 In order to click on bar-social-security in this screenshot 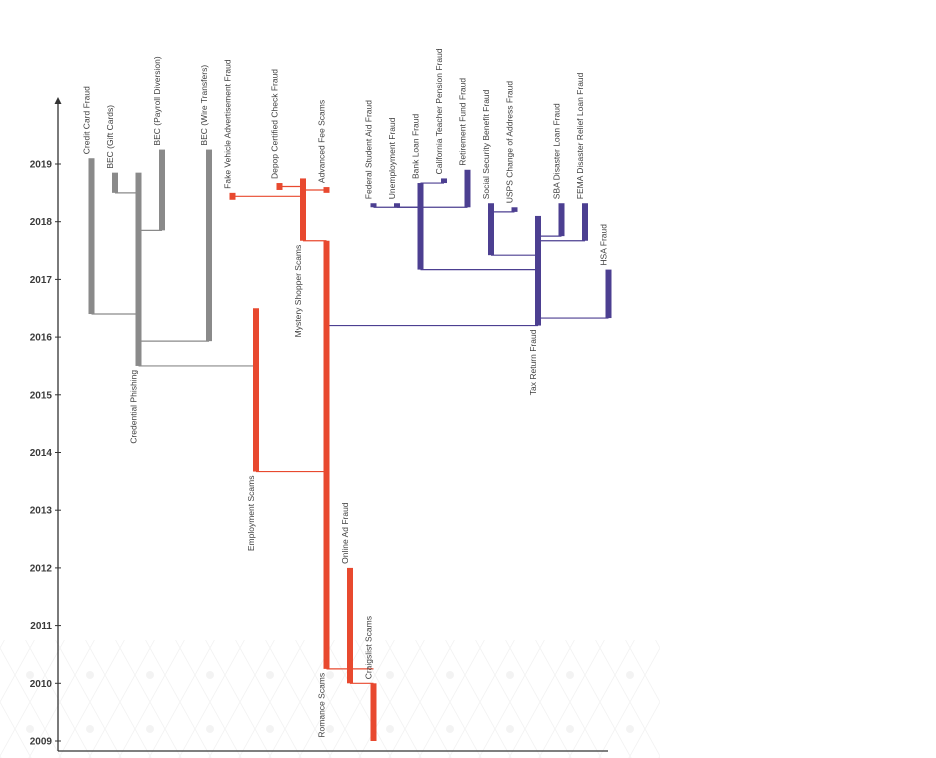, I will do `click(491, 229)`.